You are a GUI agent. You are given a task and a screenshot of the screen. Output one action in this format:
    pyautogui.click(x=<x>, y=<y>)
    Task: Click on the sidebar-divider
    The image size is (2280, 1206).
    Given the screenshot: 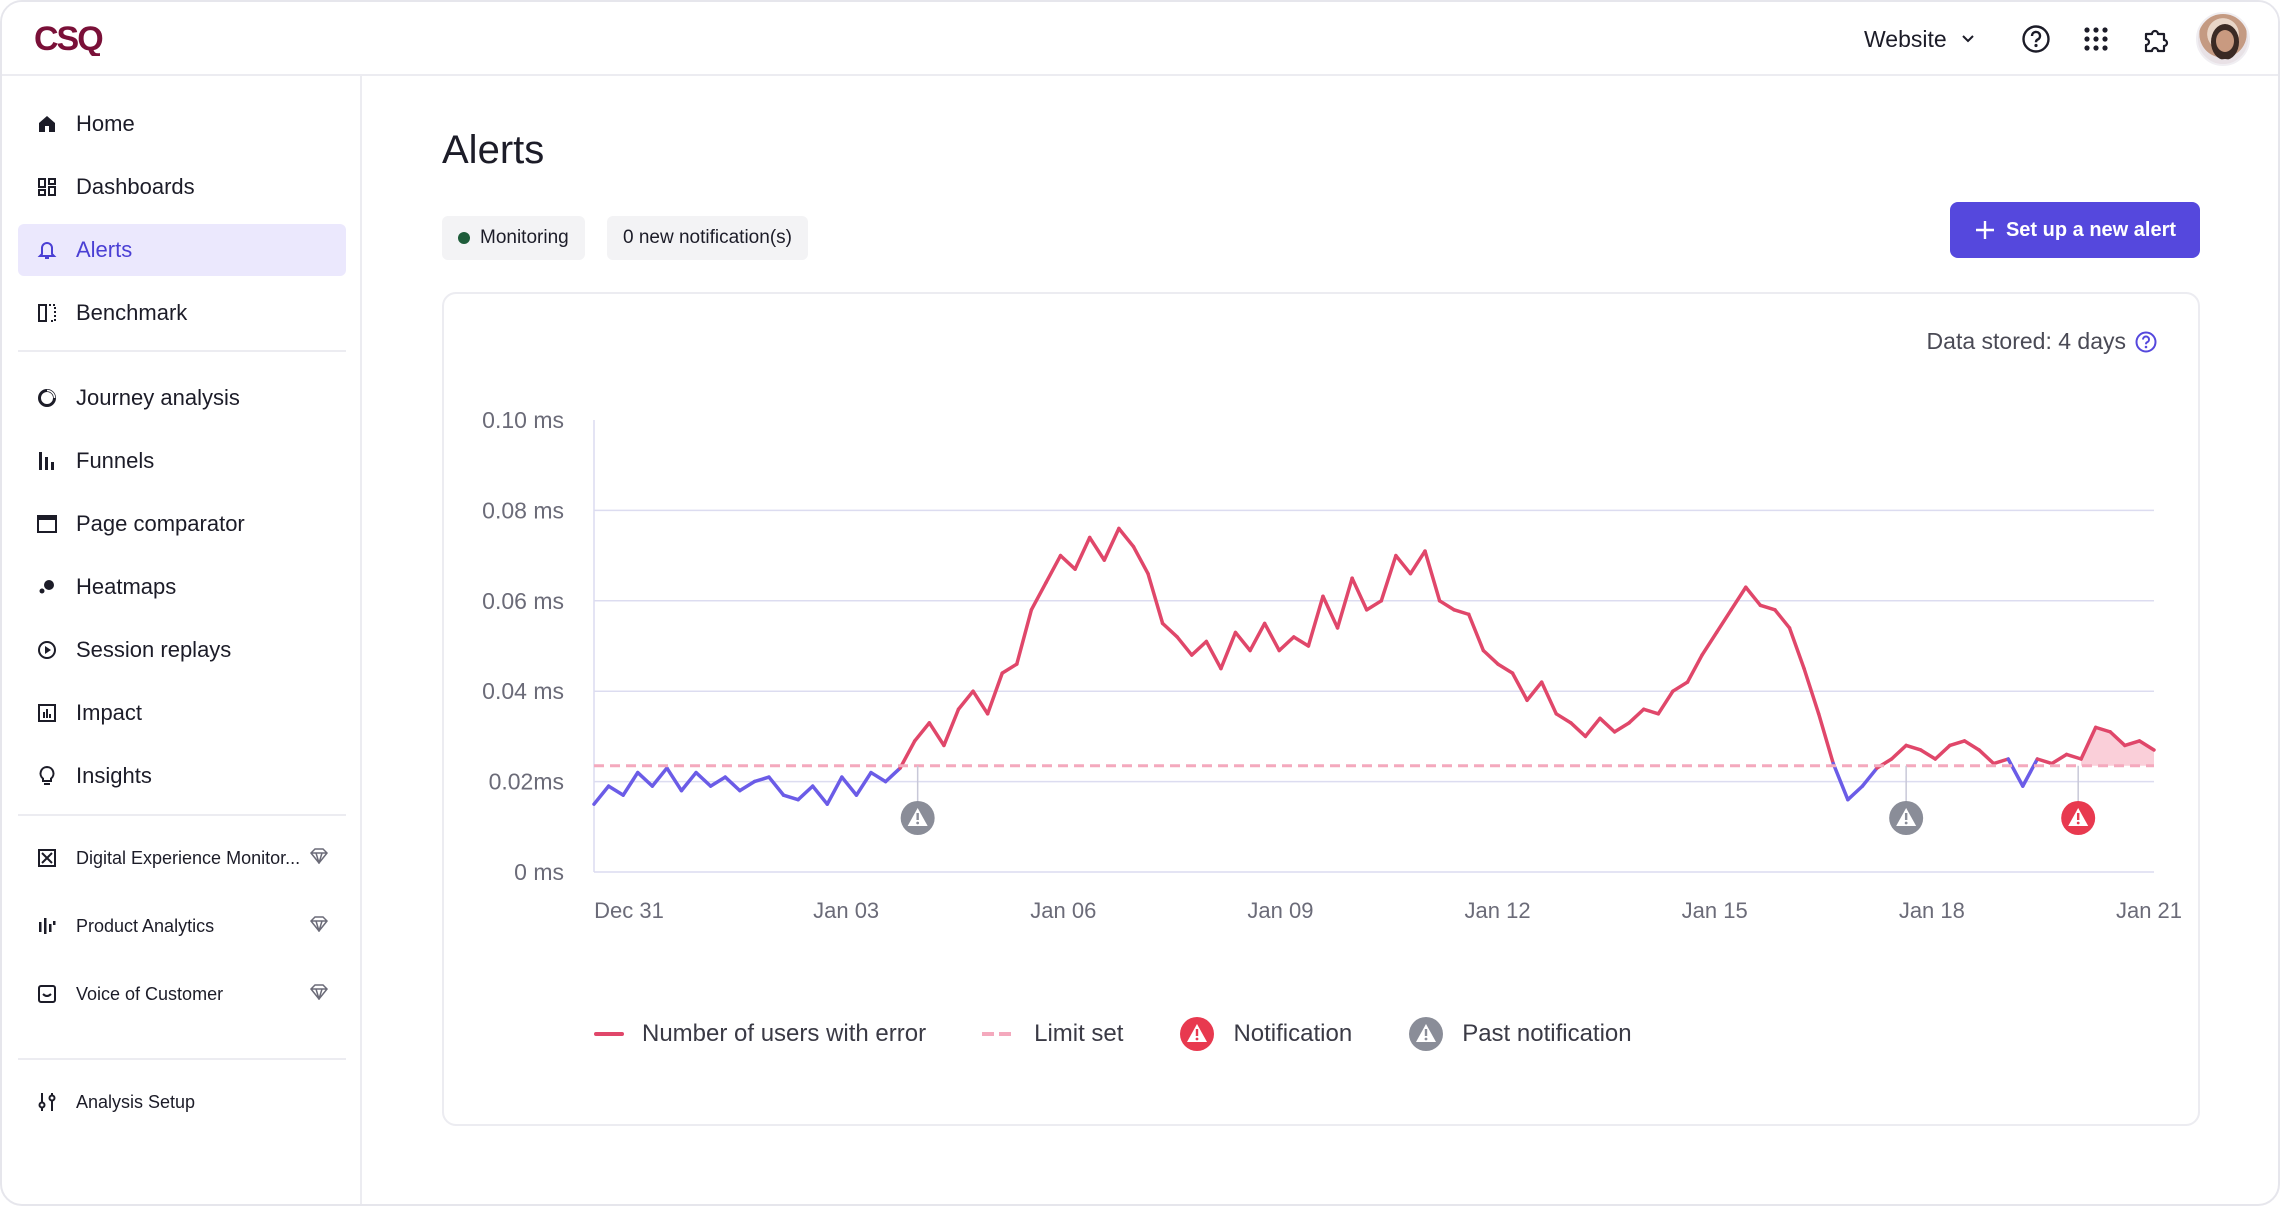 What is the action you would take?
    pyautogui.click(x=182, y=351)
    